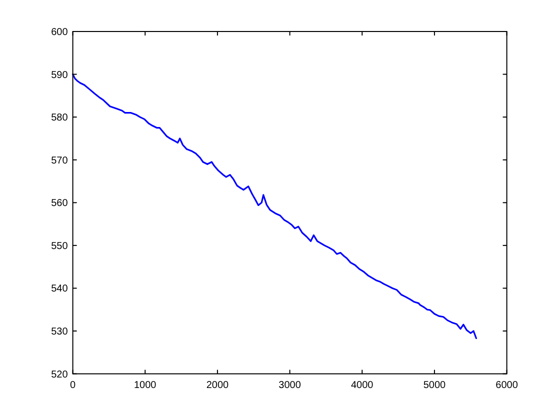 The width and height of the screenshot is (560, 420). Describe the element at coordinates (290, 385) in the screenshot. I see `x-tick-label: 3000` at that location.